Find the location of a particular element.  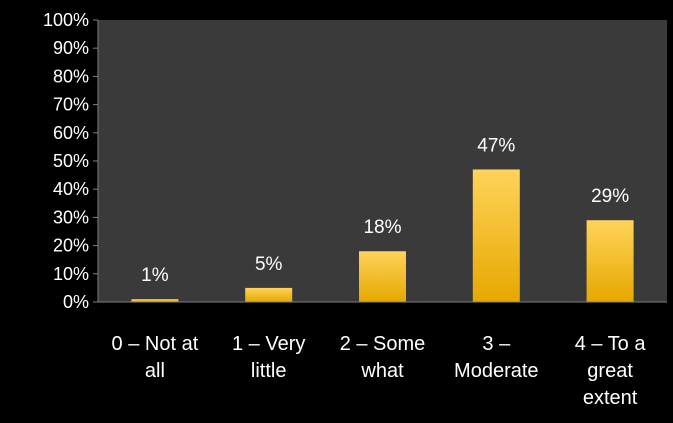

x-tick-label: 1 – Very little is located at coordinates (268, 357).